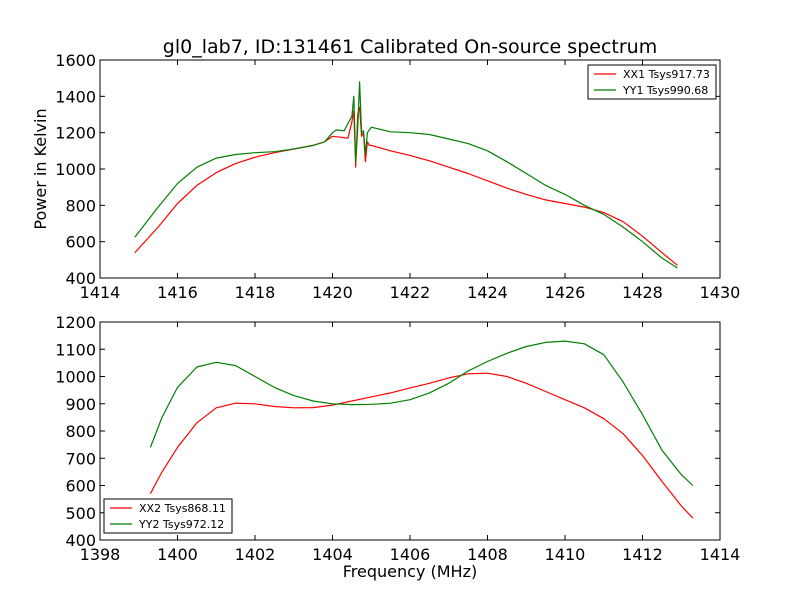  I want to click on bottom-panel-y-tick-label: 500, so click(80, 513).